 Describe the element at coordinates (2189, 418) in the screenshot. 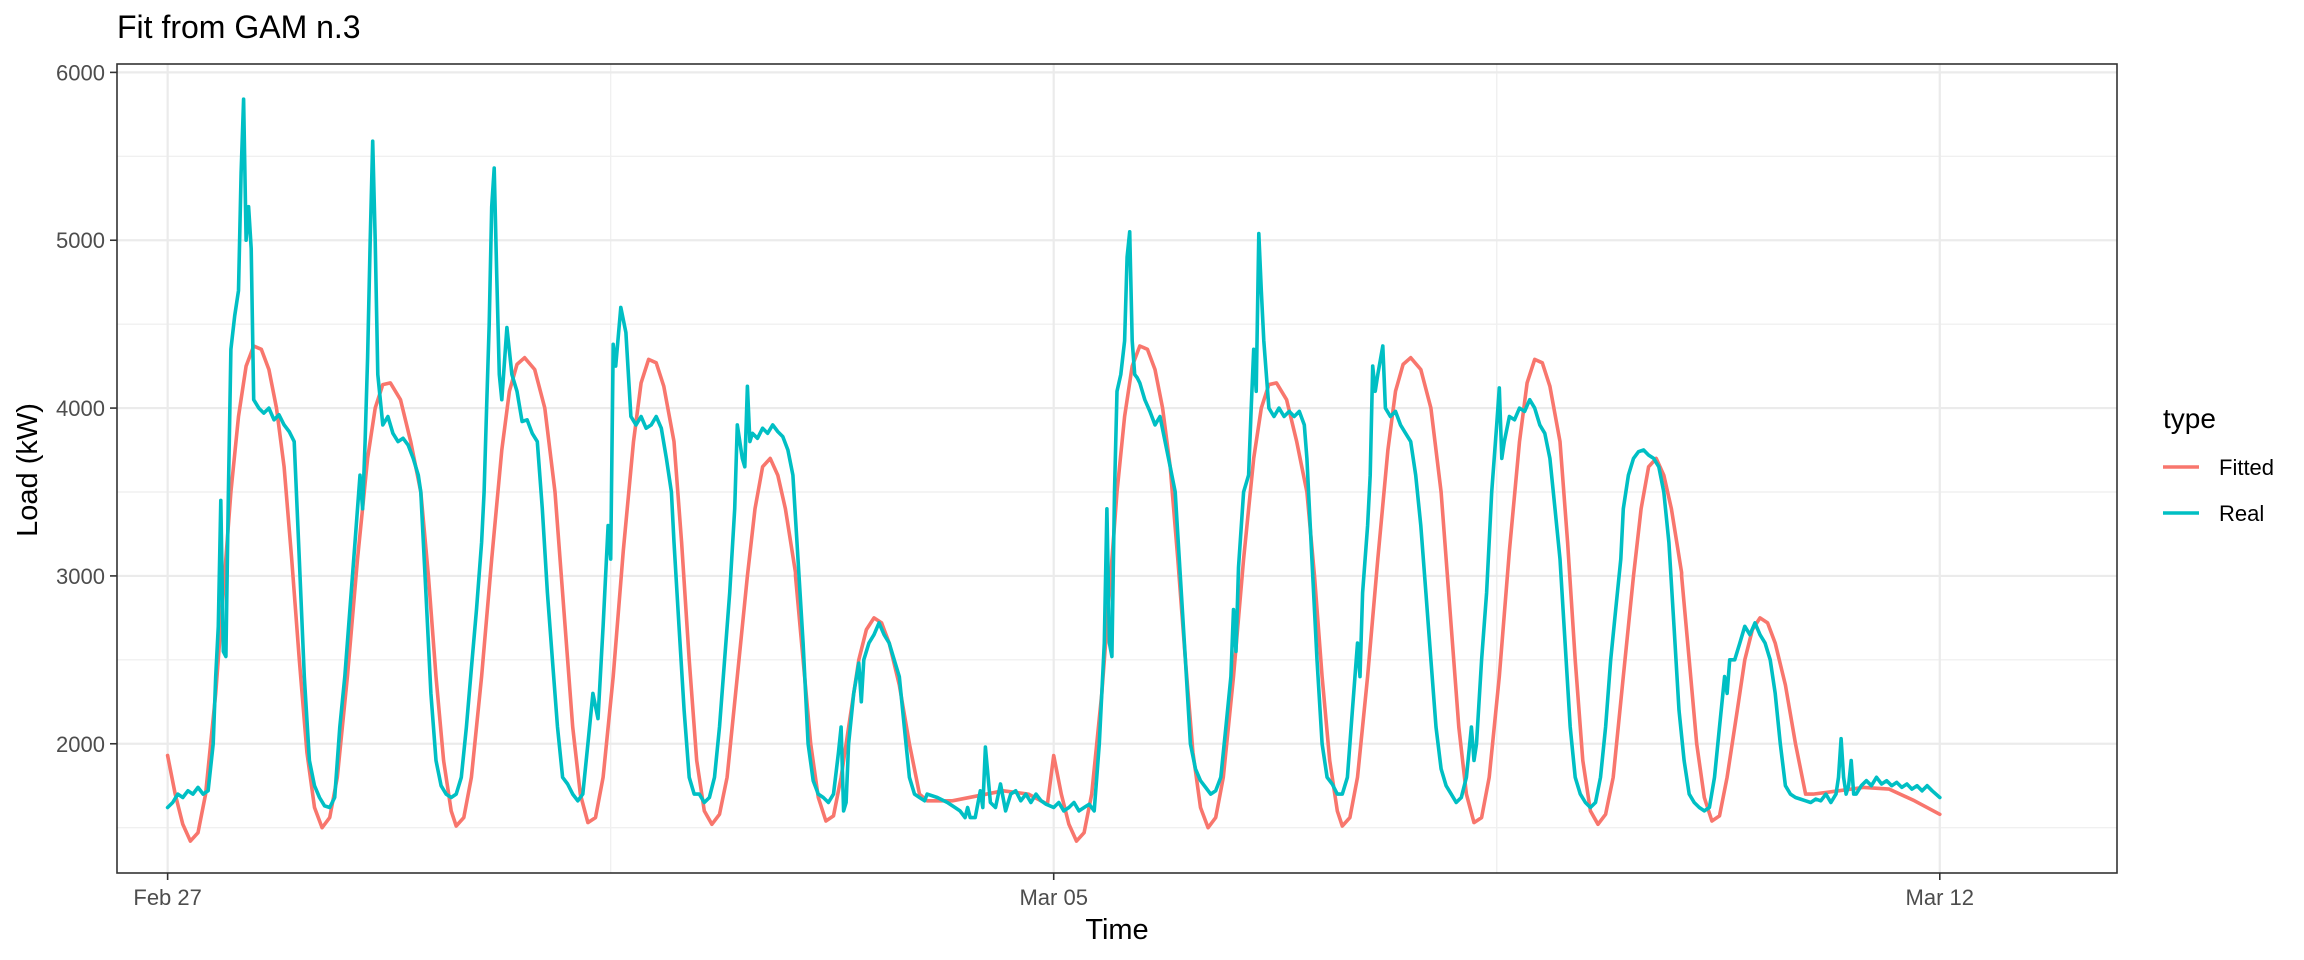

I see `legend-title: type` at that location.